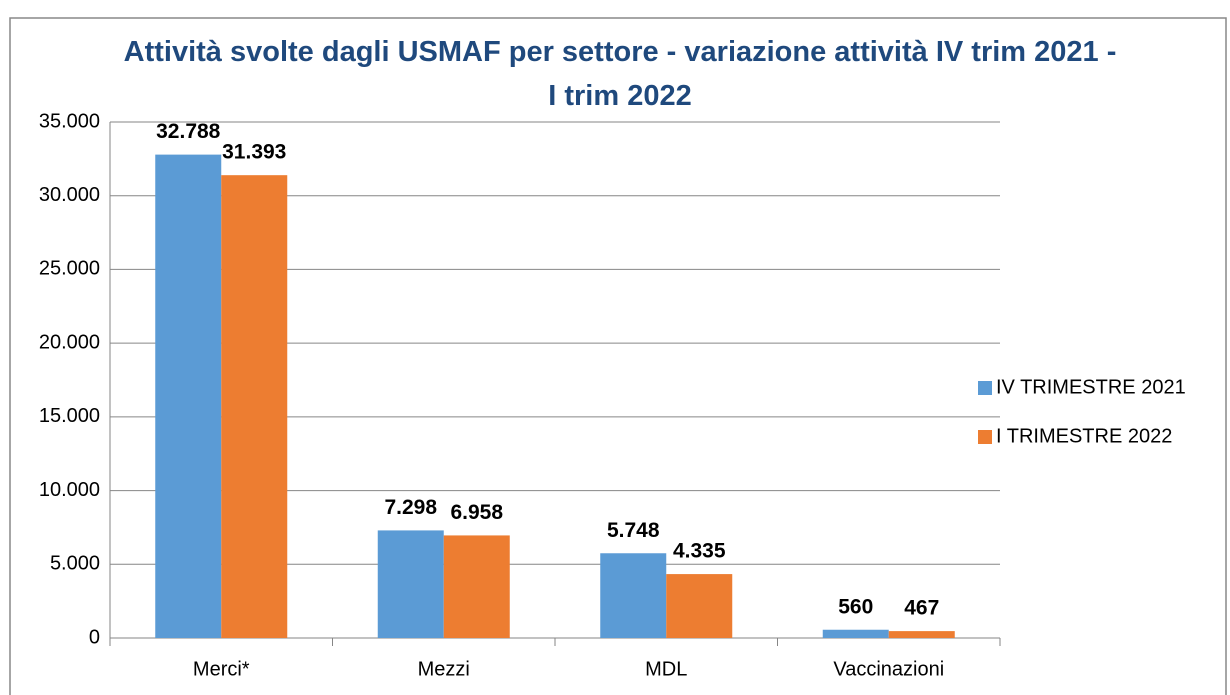 The image size is (1230, 695). I want to click on data-label: 560, so click(855, 606).